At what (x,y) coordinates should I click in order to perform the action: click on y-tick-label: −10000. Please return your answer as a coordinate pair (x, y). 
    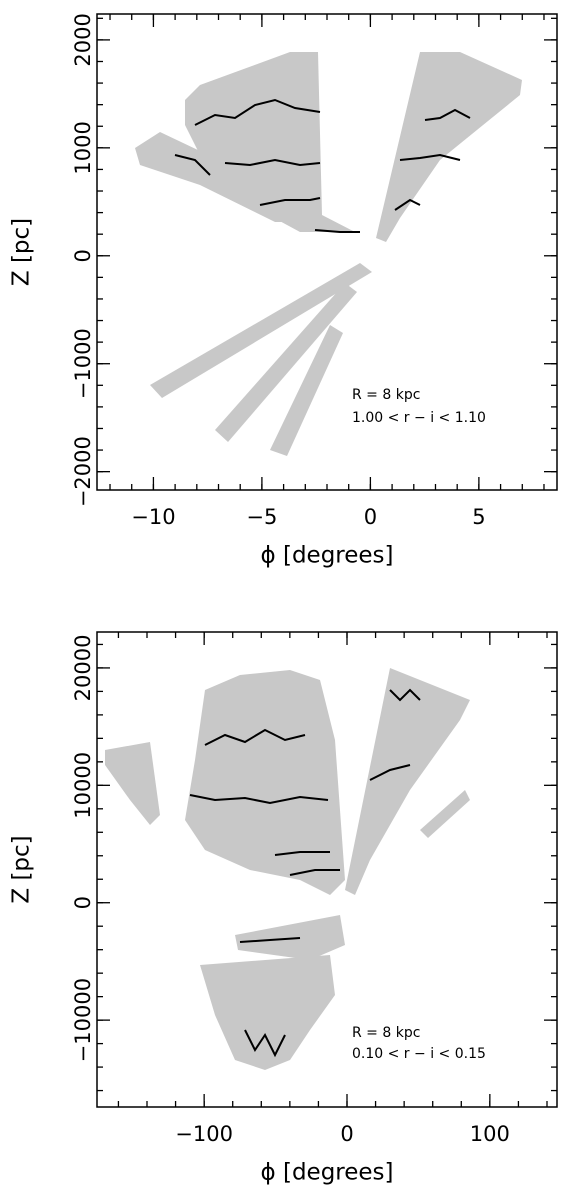
    Looking at the image, I should click on (83, 1020).